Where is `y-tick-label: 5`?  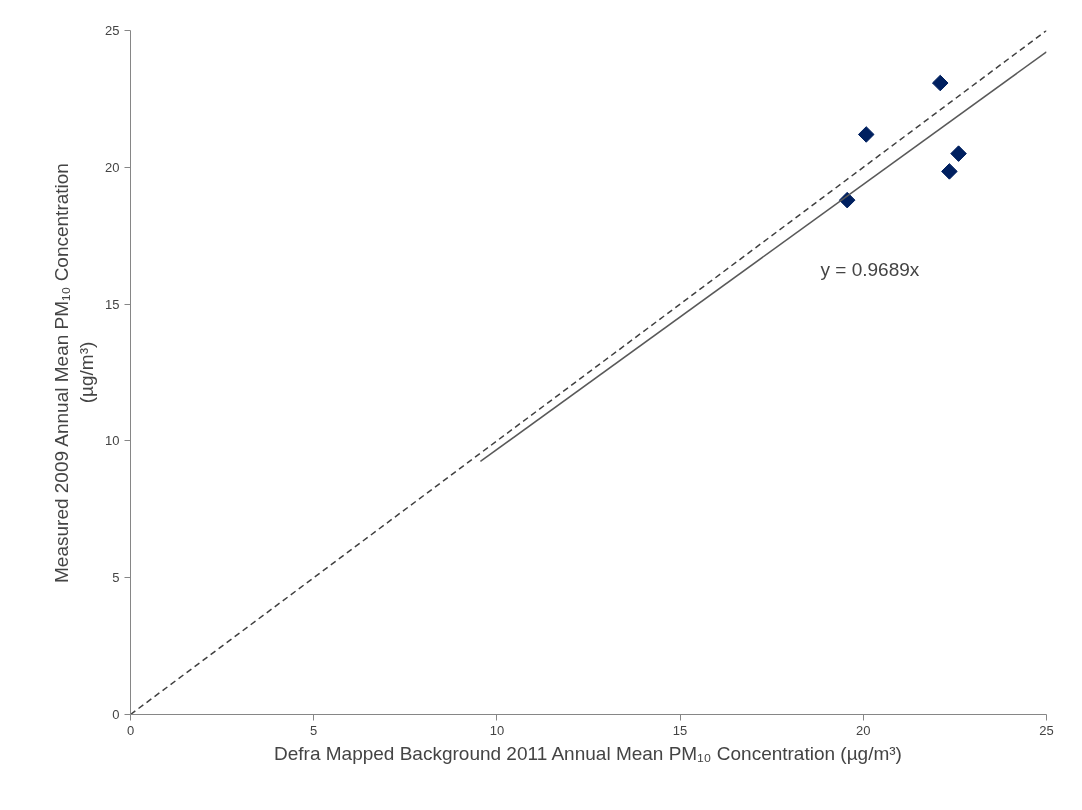 y-tick-label: 5 is located at coordinates (116, 578).